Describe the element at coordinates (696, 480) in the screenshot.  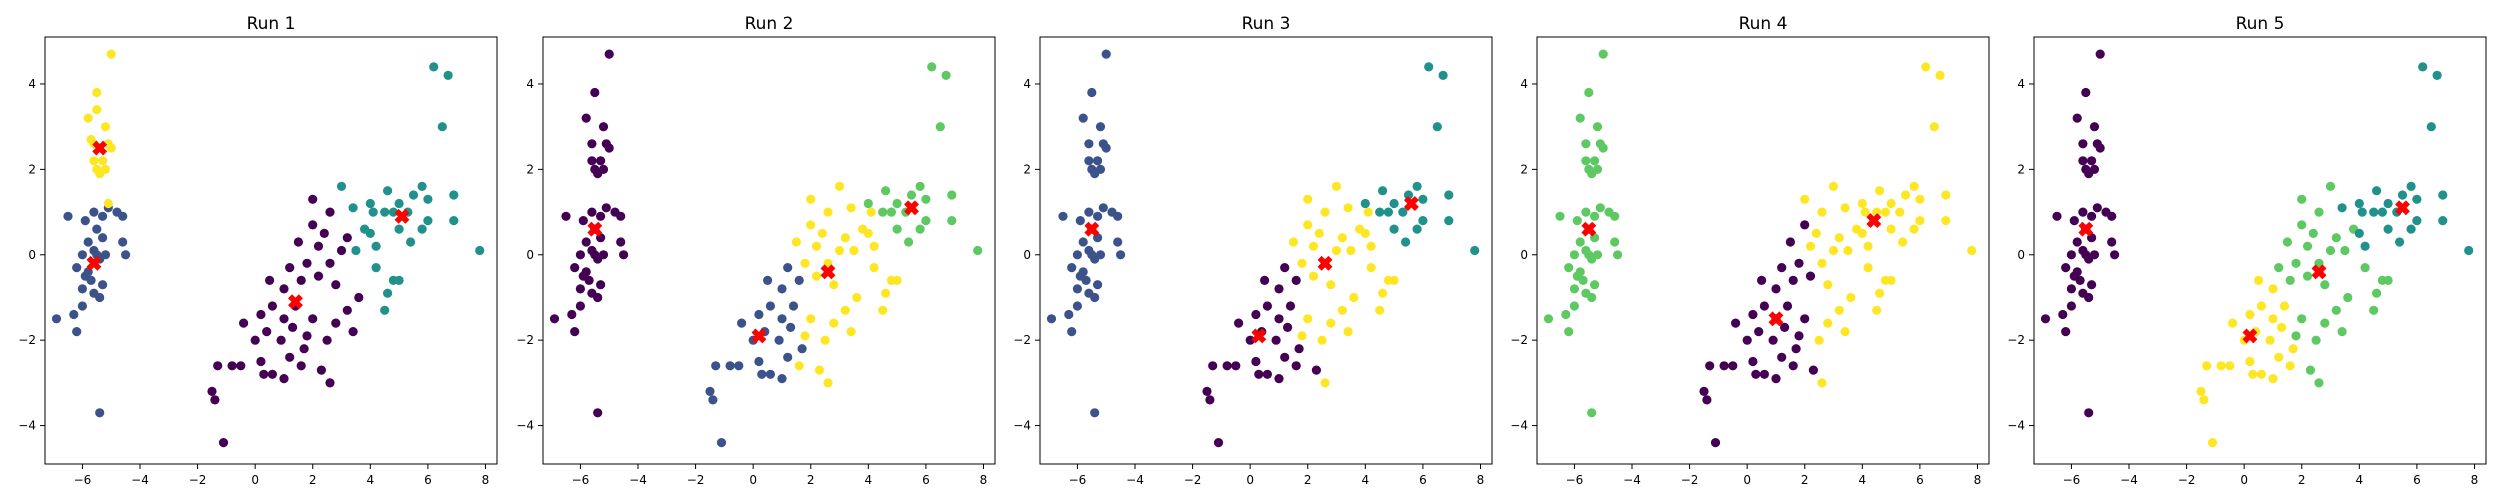
I see `x-tick-label: −2` at that location.